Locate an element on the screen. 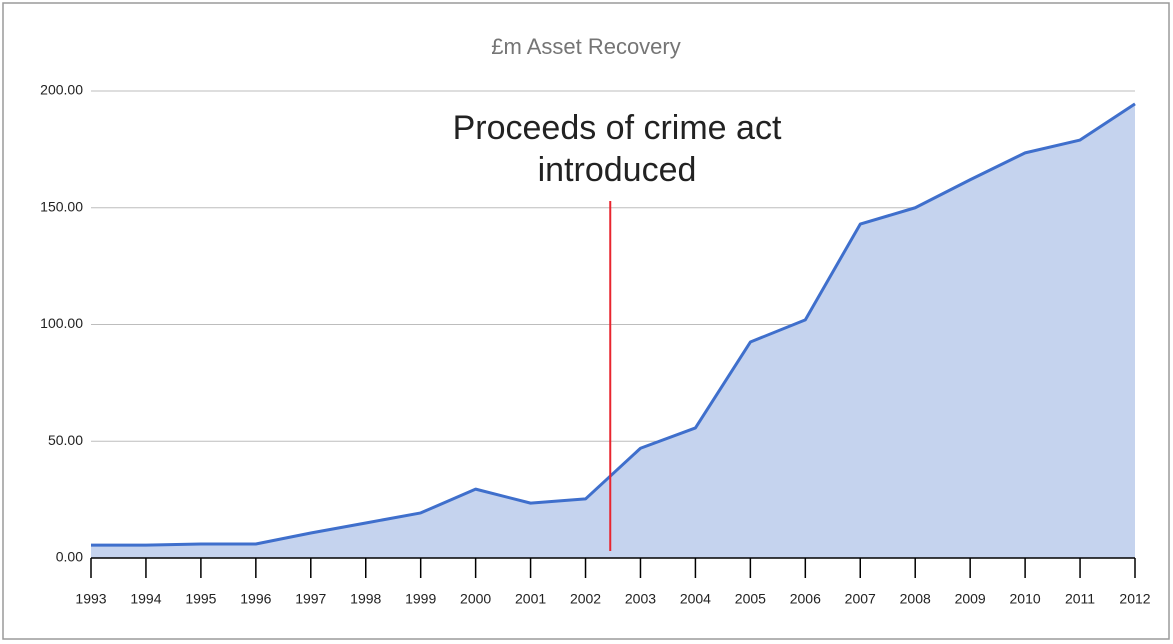  x-tick-label: 2003 is located at coordinates (640, 599).